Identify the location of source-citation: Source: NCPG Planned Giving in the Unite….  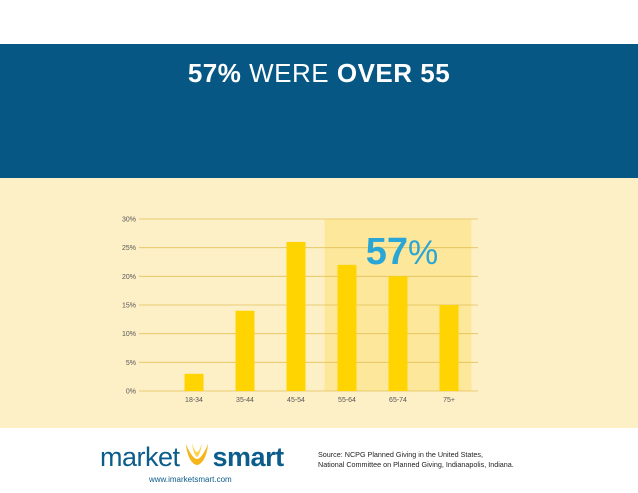
(416, 460).